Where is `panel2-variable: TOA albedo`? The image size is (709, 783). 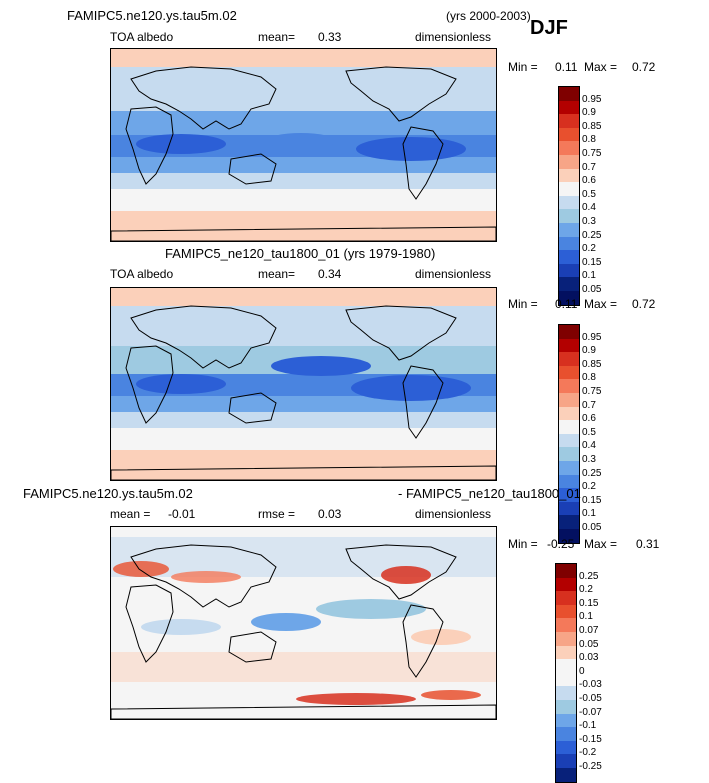
panel2-variable: TOA albedo is located at coordinates (142, 274).